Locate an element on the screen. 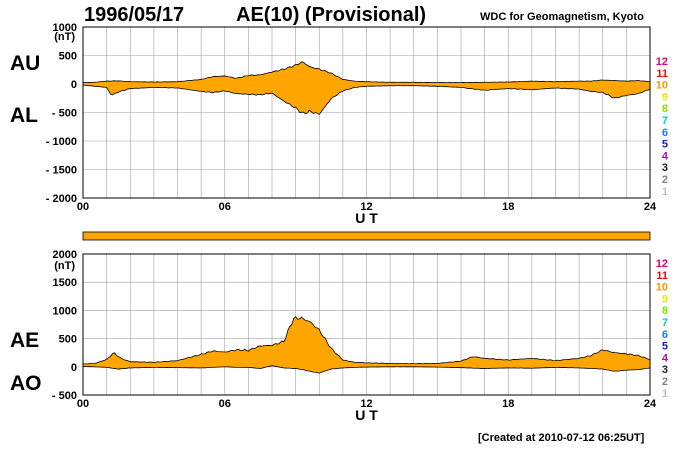 This screenshot has height=450, width=700. date-title: 1996/05/17 is located at coordinates (134, 15).